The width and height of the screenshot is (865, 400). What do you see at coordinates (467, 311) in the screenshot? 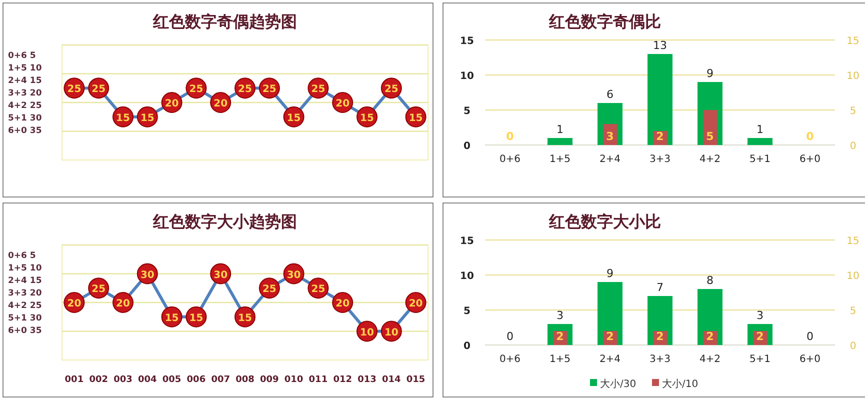
I see `y-tick-label: 5` at bounding box center [467, 311].